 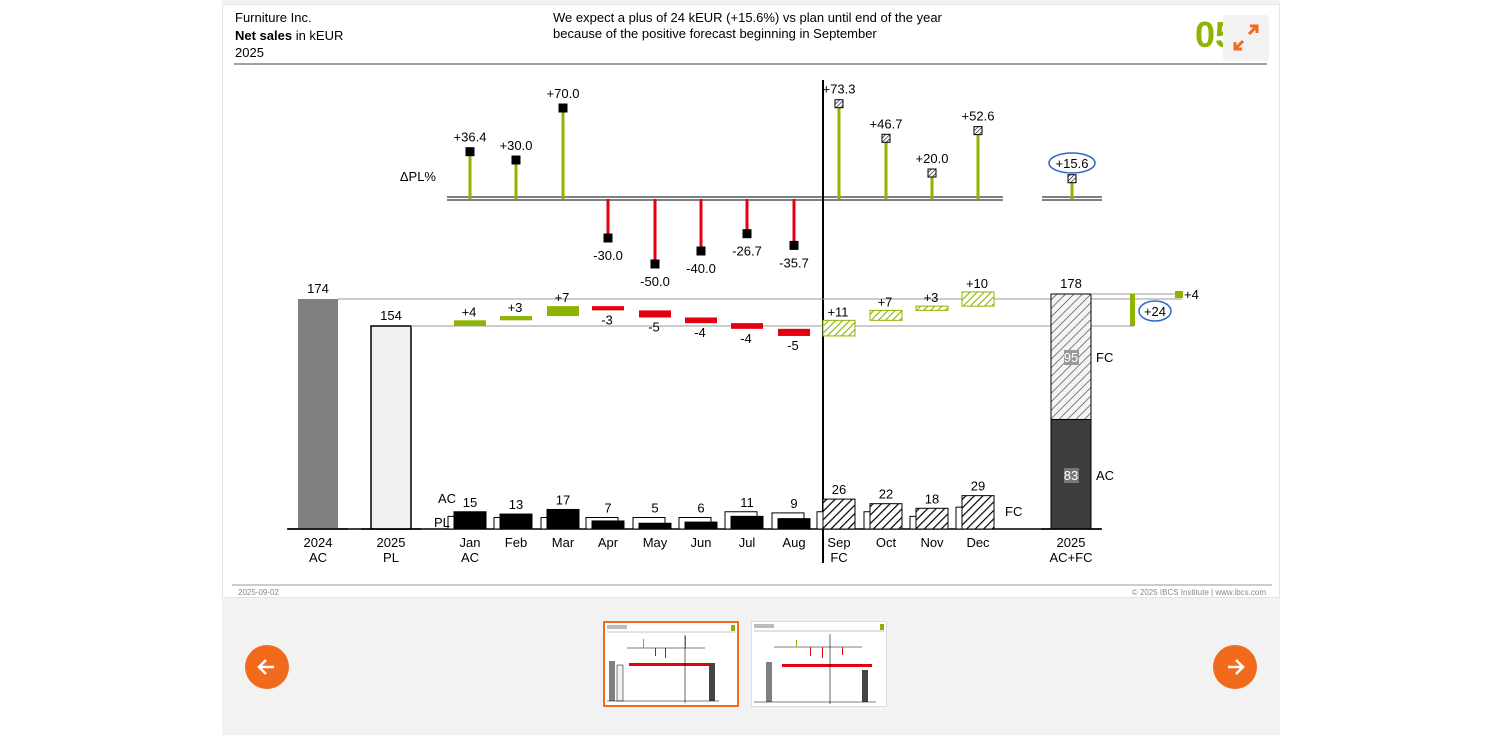 I want to click on waterfall-delta-label: -3, so click(x=607, y=319).